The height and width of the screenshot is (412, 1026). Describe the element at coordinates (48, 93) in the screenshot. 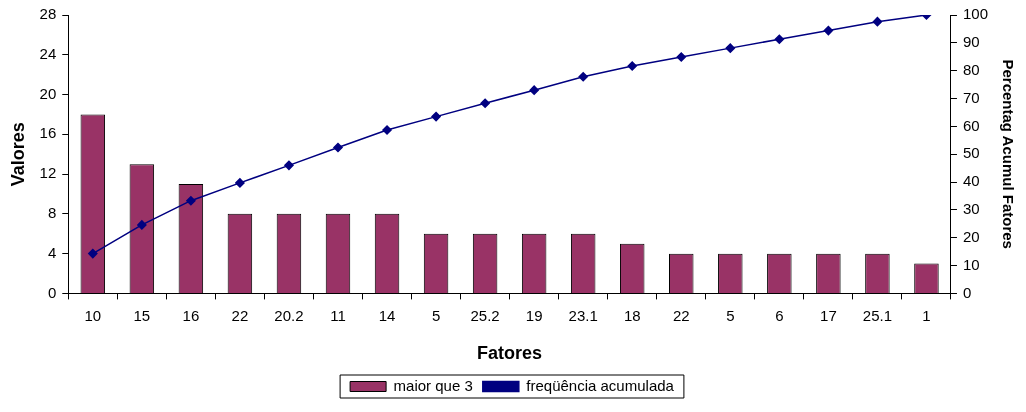

I see `y-tick-label: 20` at that location.